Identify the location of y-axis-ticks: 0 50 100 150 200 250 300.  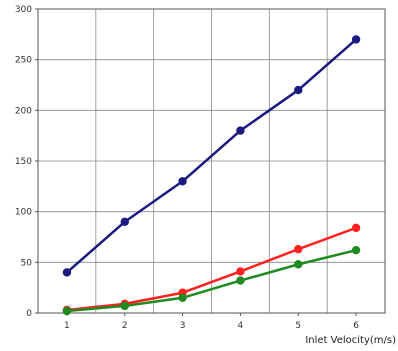
(26, 162).